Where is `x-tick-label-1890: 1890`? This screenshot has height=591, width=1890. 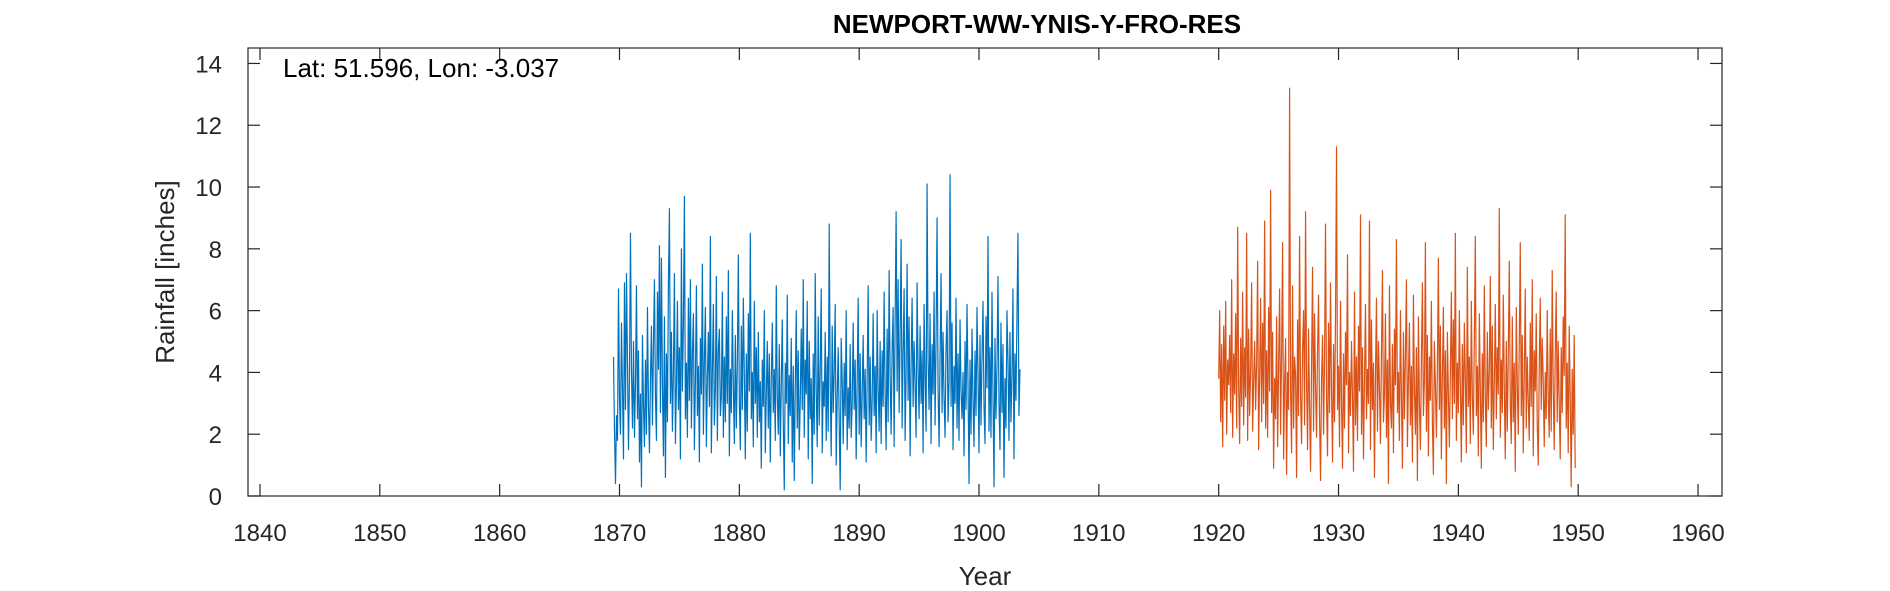
x-tick-label-1890: 1890 is located at coordinates (858, 533).